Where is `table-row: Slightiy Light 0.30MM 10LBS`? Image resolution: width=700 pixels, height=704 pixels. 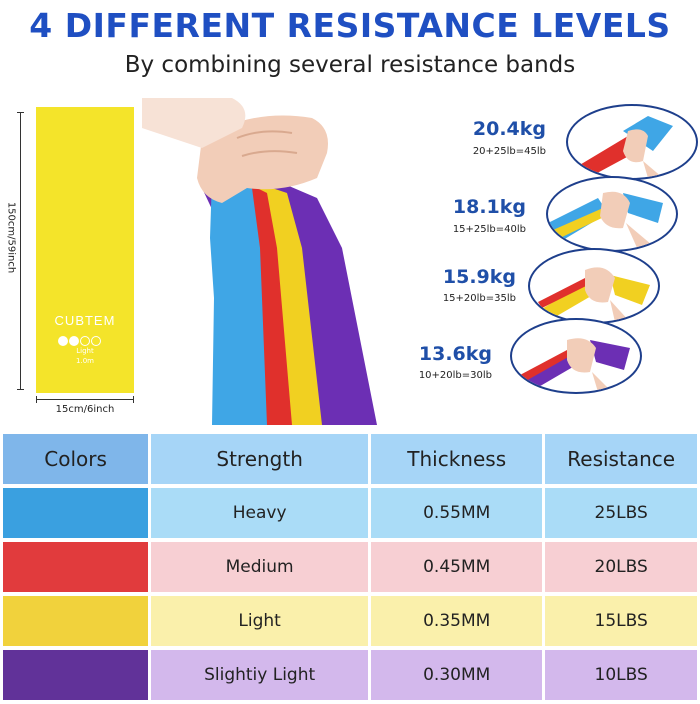
table-row: Slightiy Light 0.30MM 10LBS is located at coordinates (350, 675).